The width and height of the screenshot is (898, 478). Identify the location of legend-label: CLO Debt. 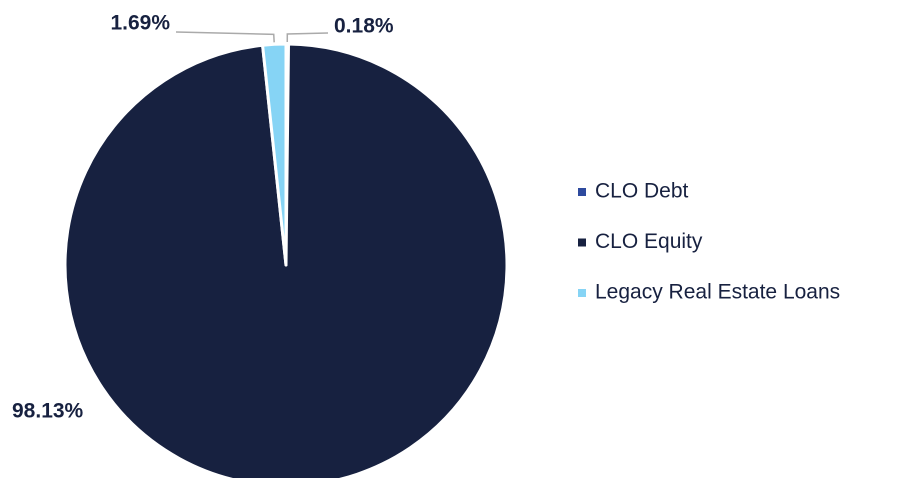
(642, 191).